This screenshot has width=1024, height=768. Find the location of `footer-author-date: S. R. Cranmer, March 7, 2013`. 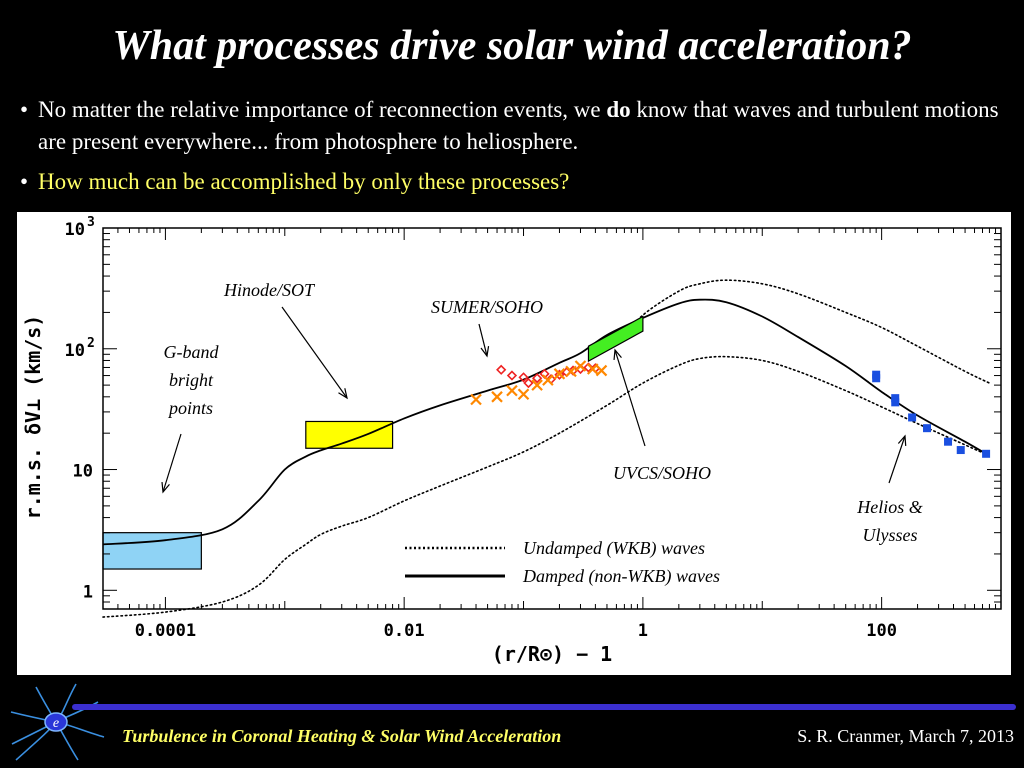

footer-author-date: S. R. Cranmer, March 7, 2013 is located at coordinates (905, 736).